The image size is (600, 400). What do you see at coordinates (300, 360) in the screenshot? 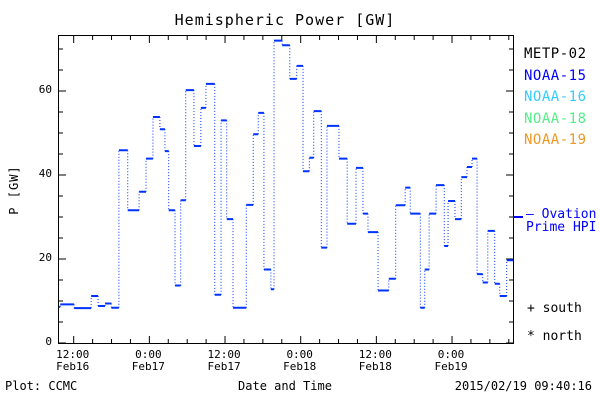
I see `x-tick-label-Feb18-0:00: 0:00 Feb18` at bounding box center [300, 360].